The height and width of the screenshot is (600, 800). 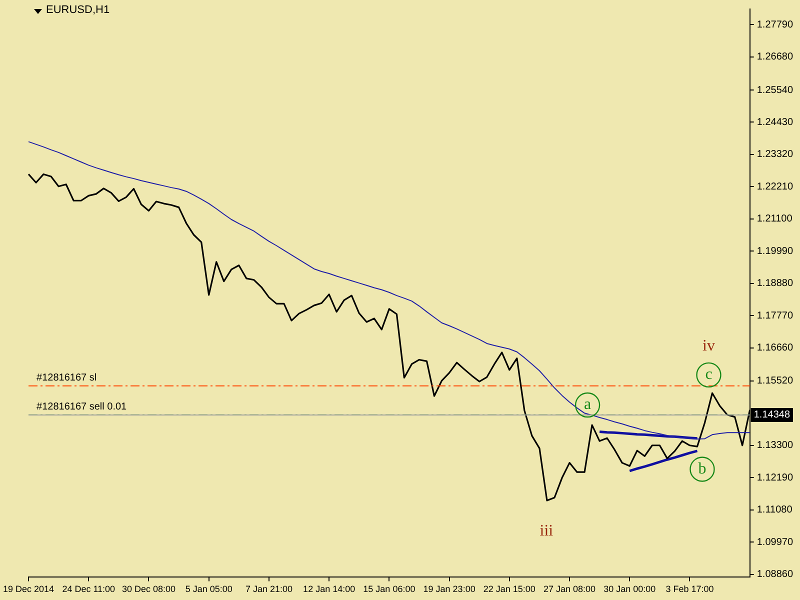 I want to click on y-tick-label: 1.19990, so click(x=775, y=251).